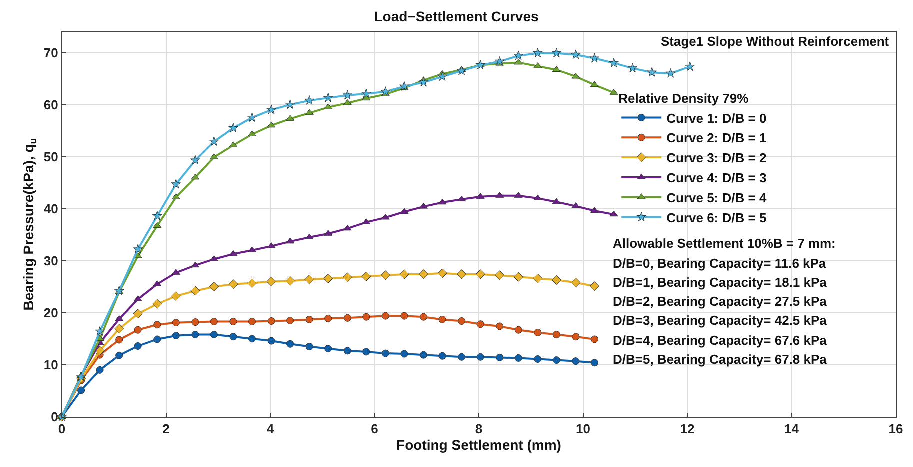  What do you see at coordinates (896, 429) in the screenshot?
I see `x-tick-label: 16` at bounding box center [896, 429].